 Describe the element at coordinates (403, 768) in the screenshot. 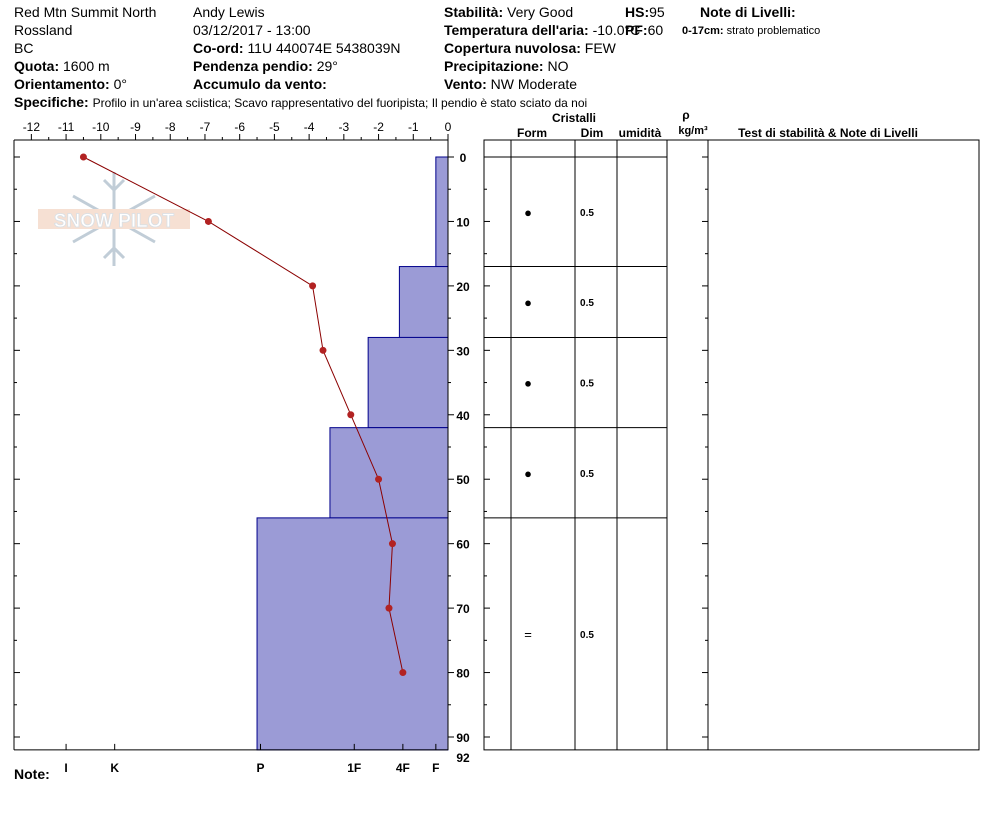

I see `hardness-label: 4F` at that location.